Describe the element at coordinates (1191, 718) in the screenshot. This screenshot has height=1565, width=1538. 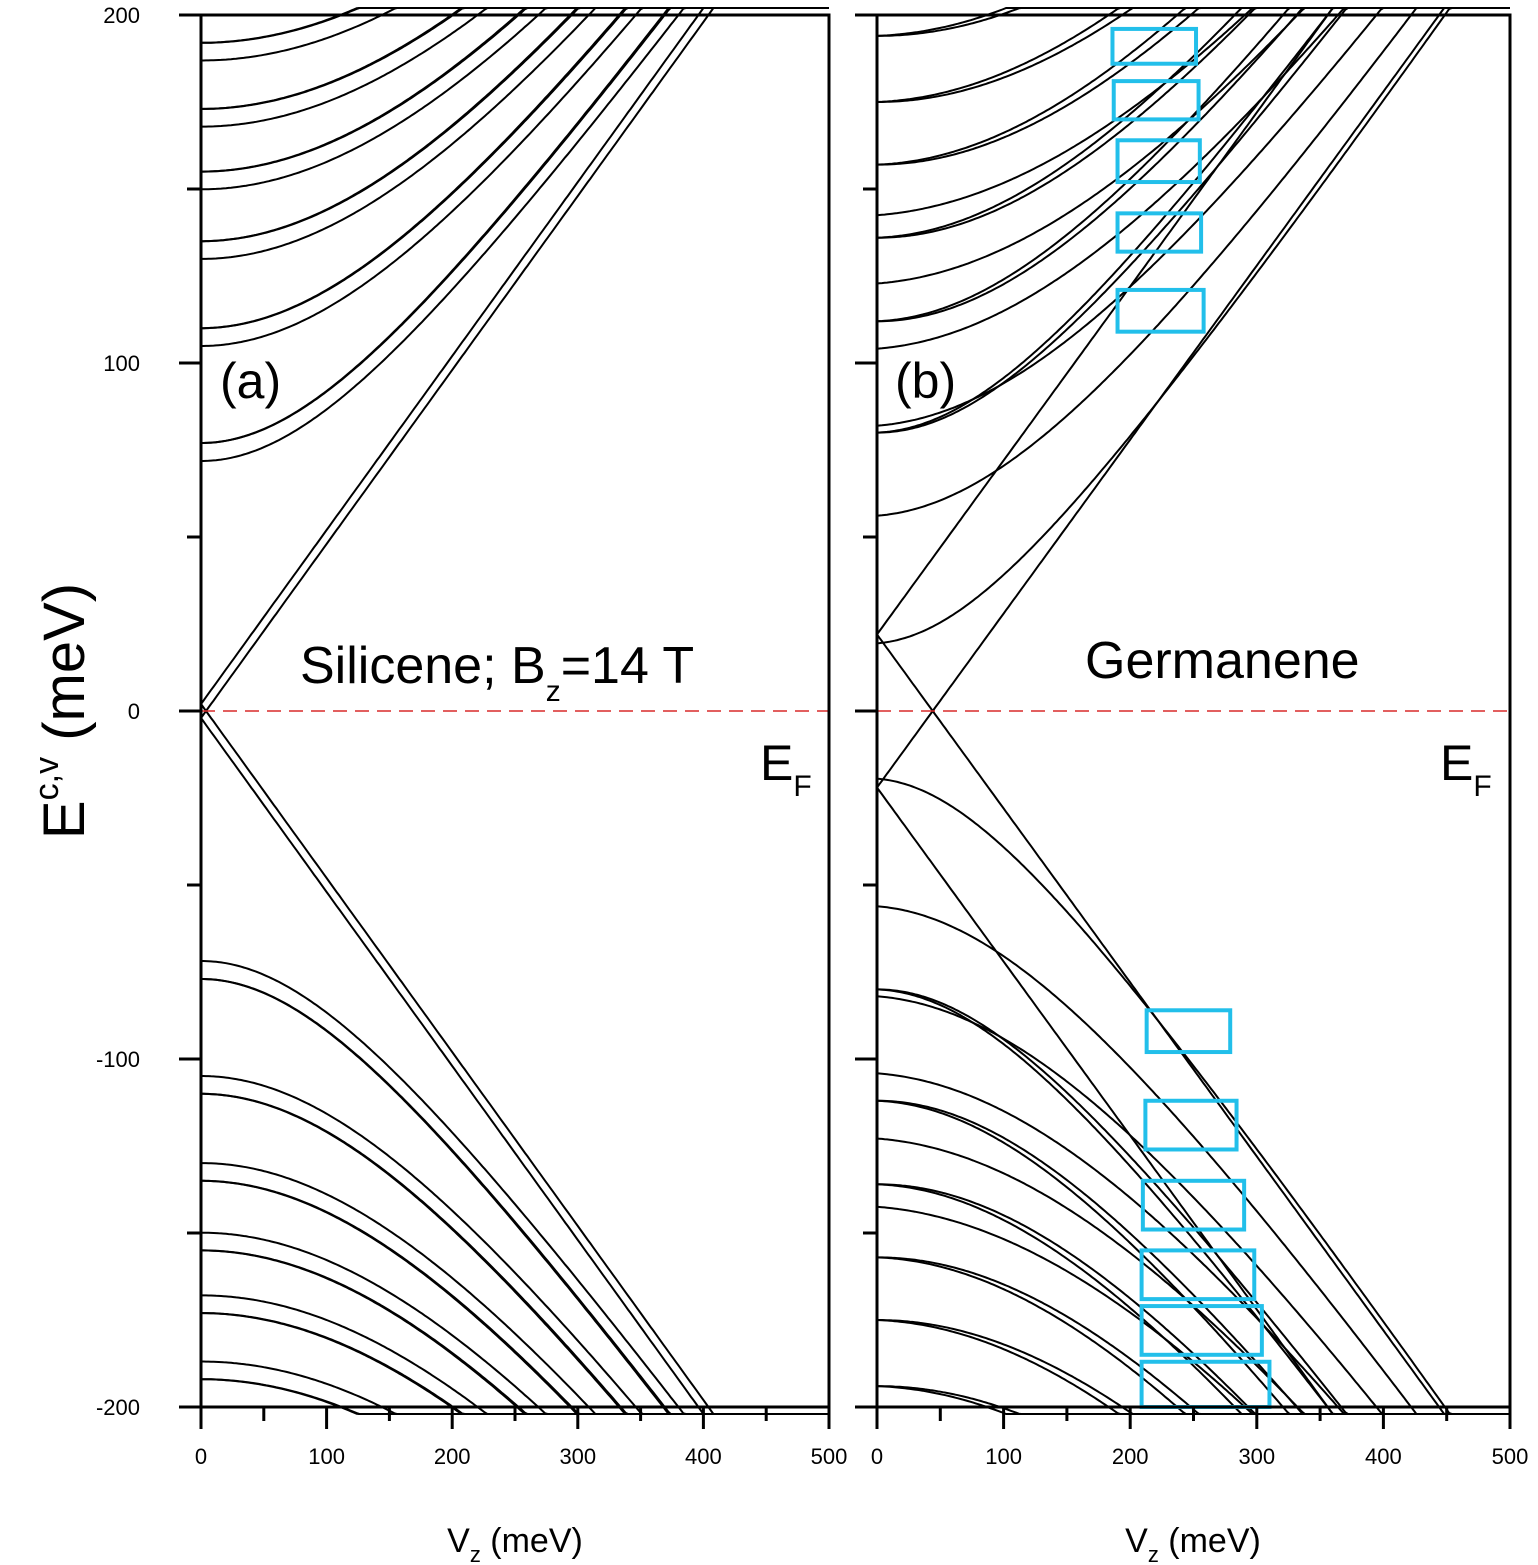
I see `panel-b-highlight-boxes` at that location.